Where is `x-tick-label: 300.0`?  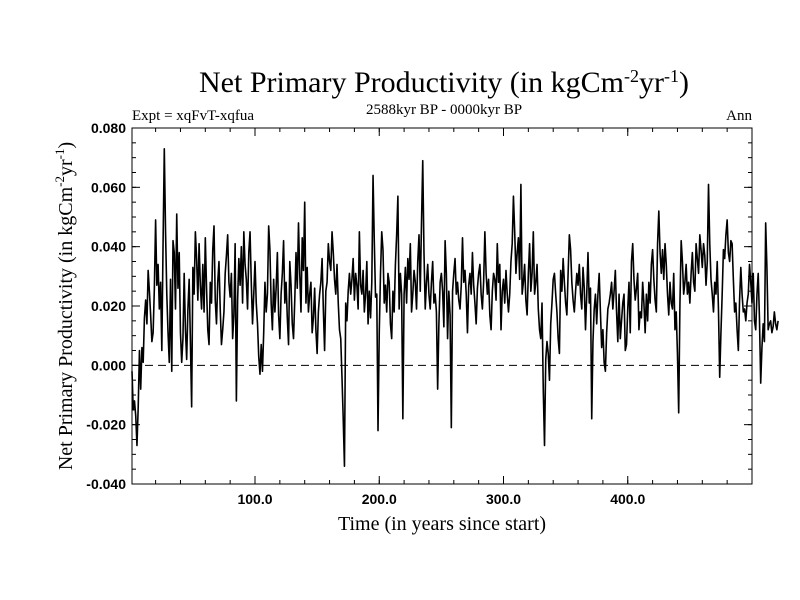
x-tick-label: 300.0 is located at coordinates (503, 499).